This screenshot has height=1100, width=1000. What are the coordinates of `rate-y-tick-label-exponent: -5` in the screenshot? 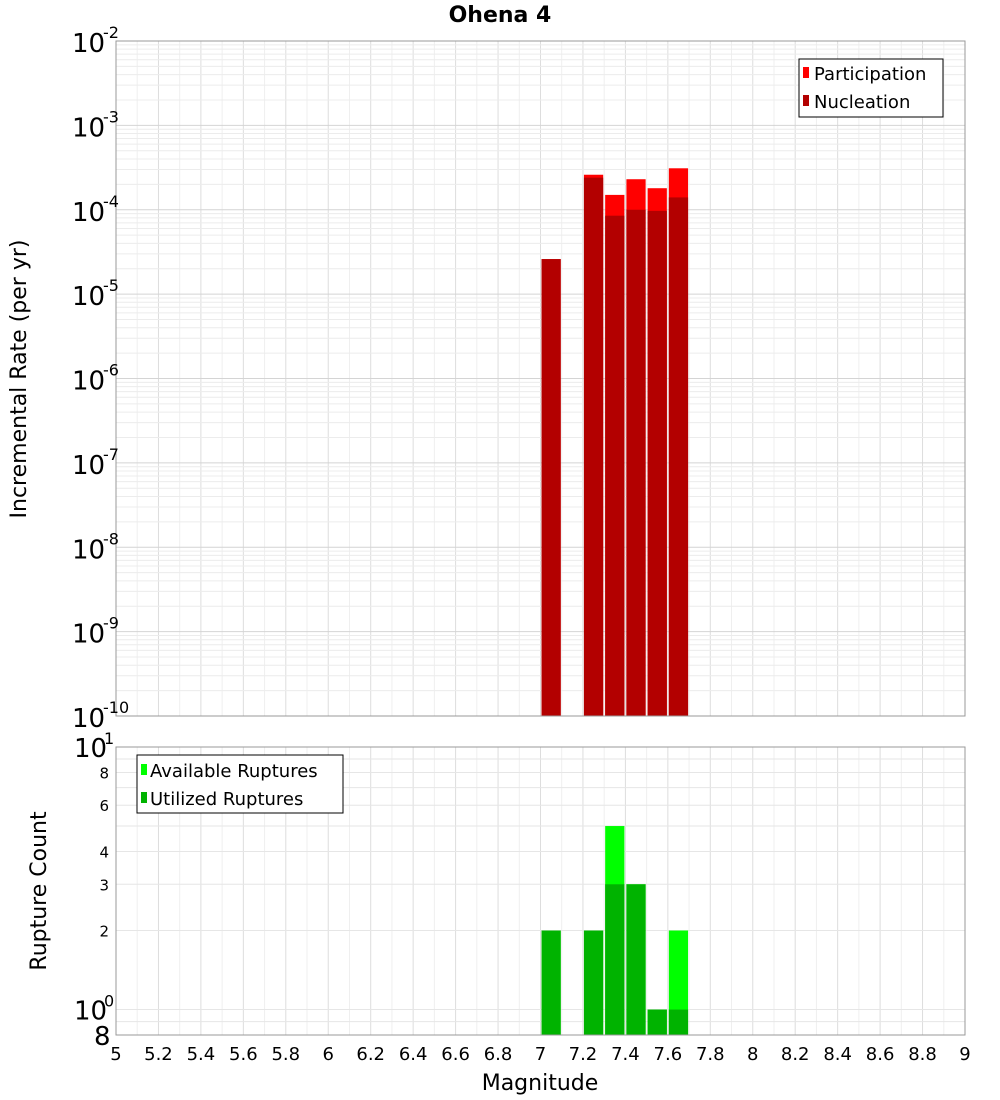 It's located at (111, 285).